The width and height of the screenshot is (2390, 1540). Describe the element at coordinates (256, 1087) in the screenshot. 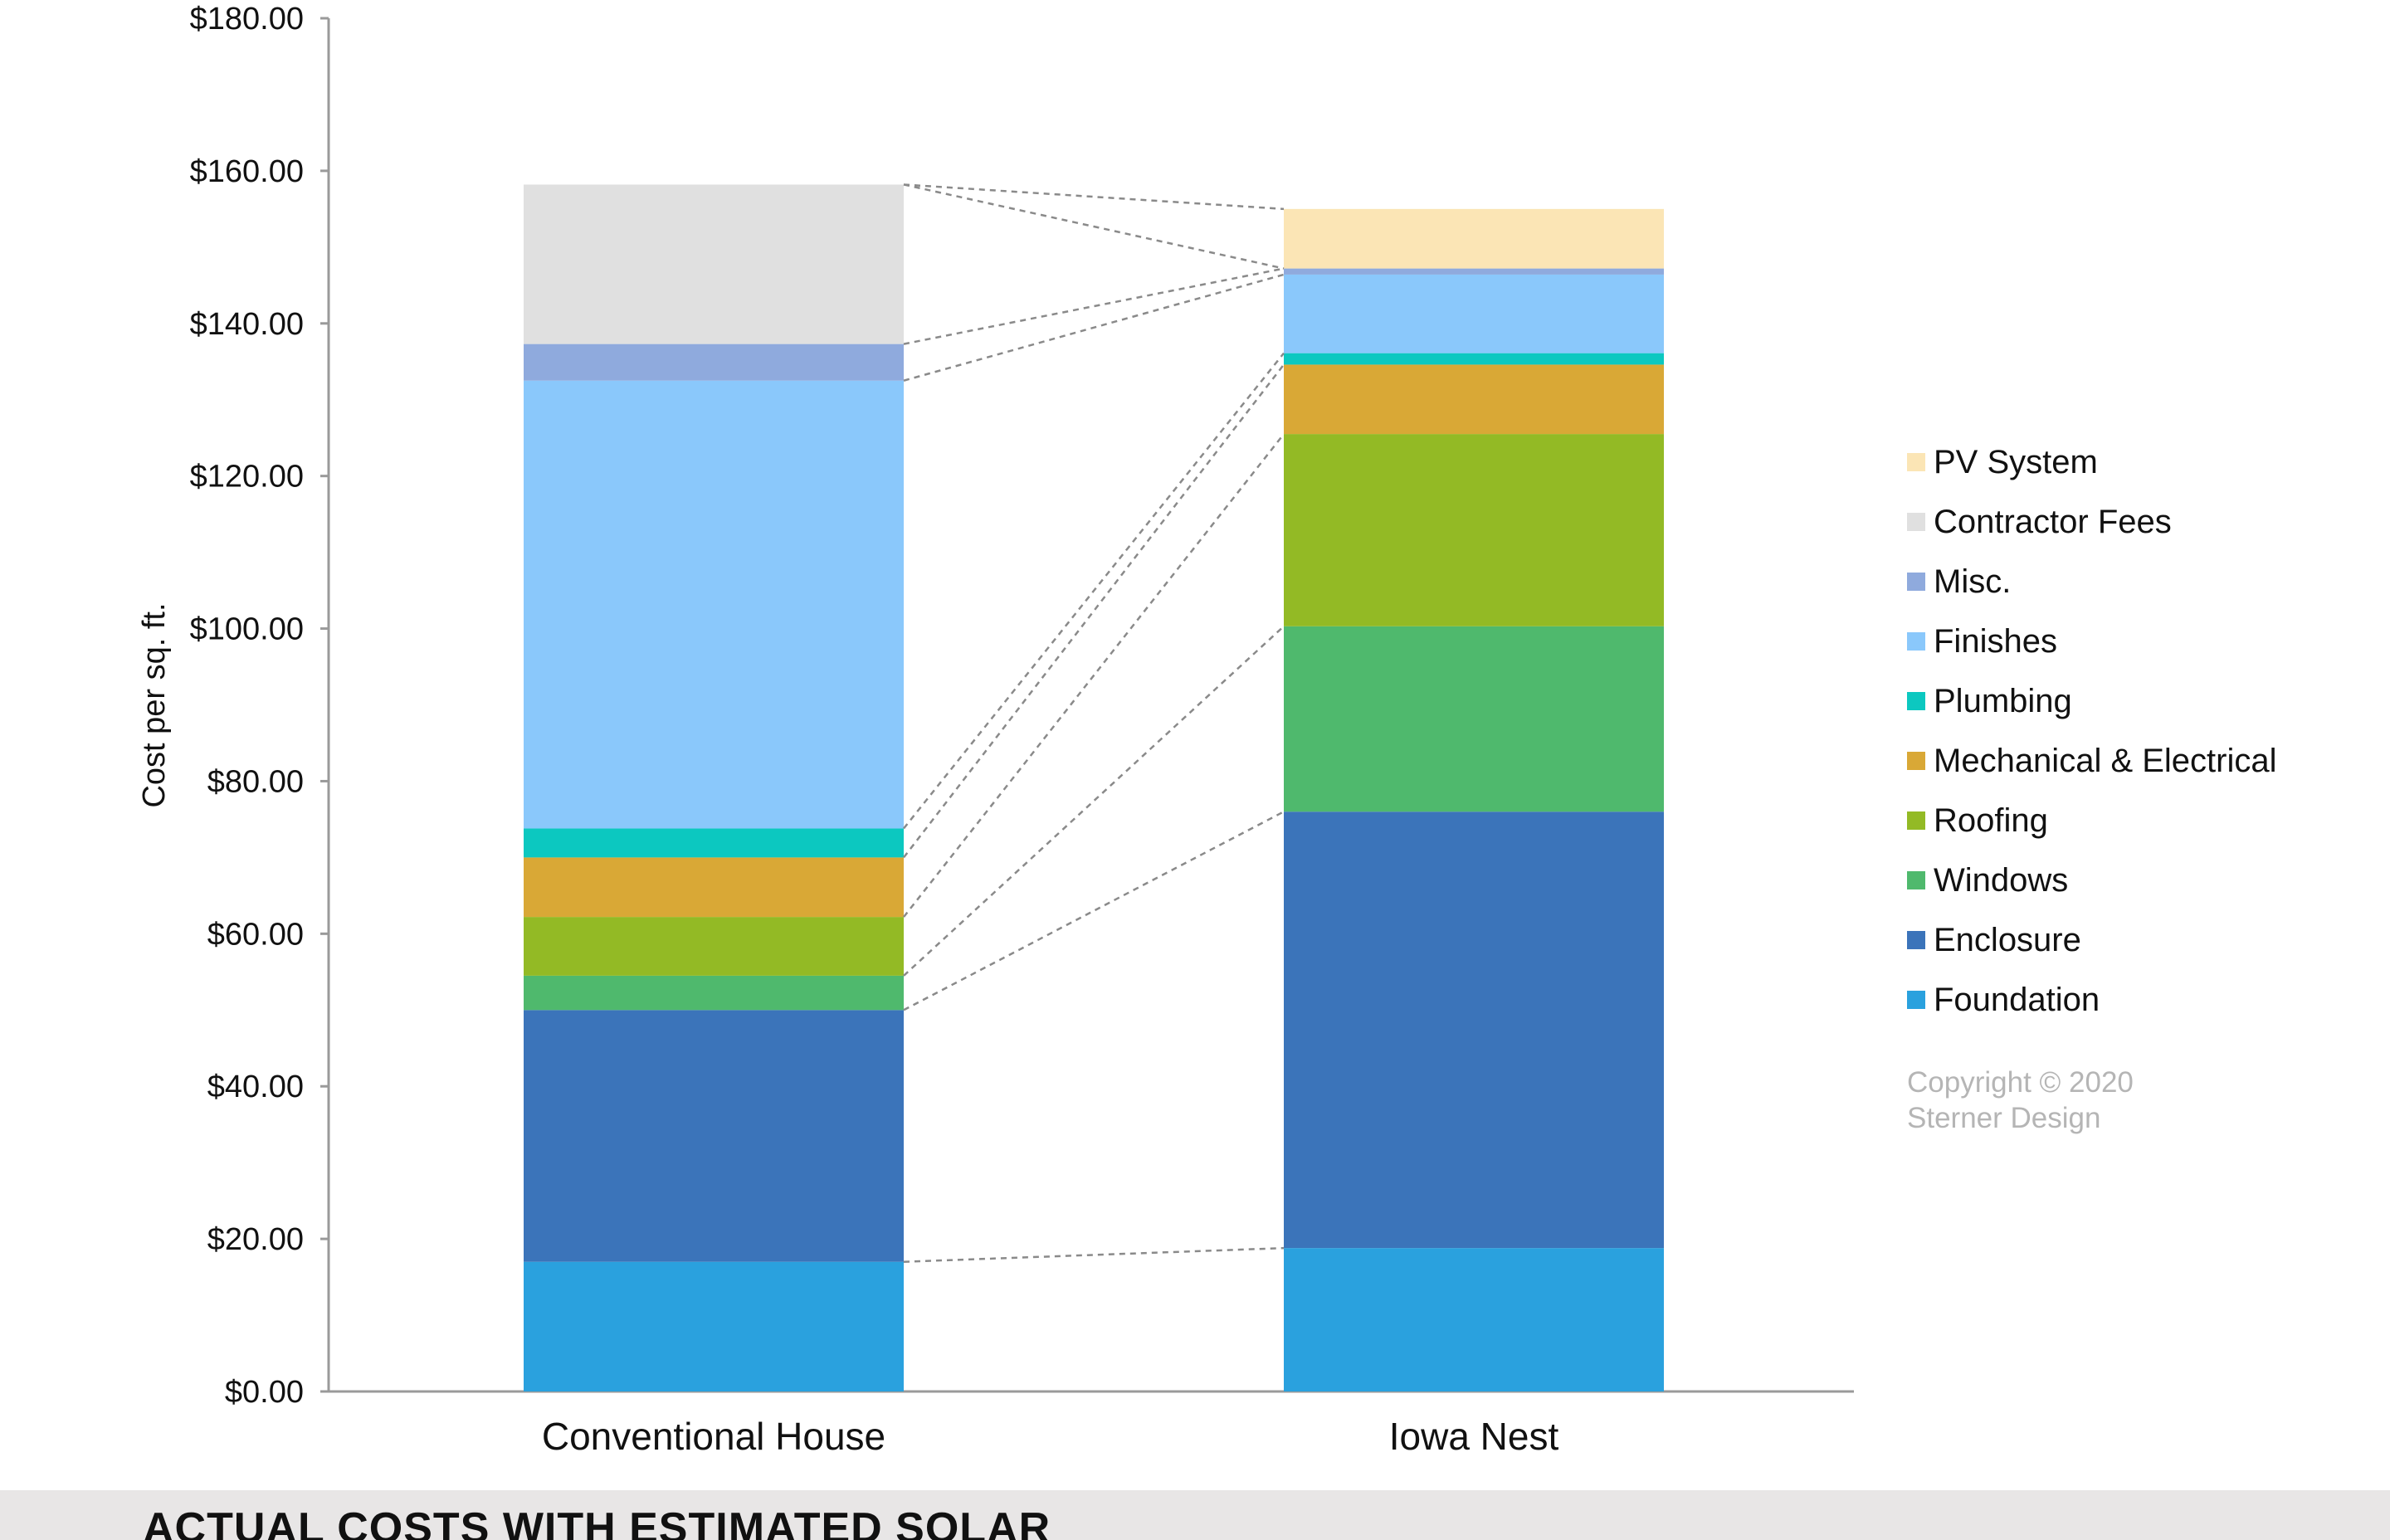

I see `y-tick-label: $40.00` at that location.